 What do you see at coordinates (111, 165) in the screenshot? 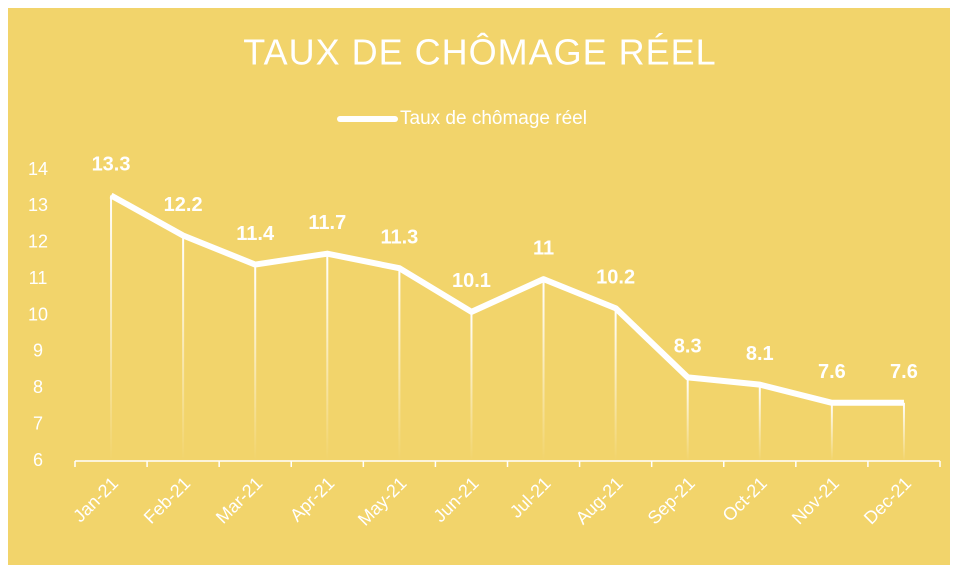
I see `data-label: 13.3` at bounding box center [111, 165].